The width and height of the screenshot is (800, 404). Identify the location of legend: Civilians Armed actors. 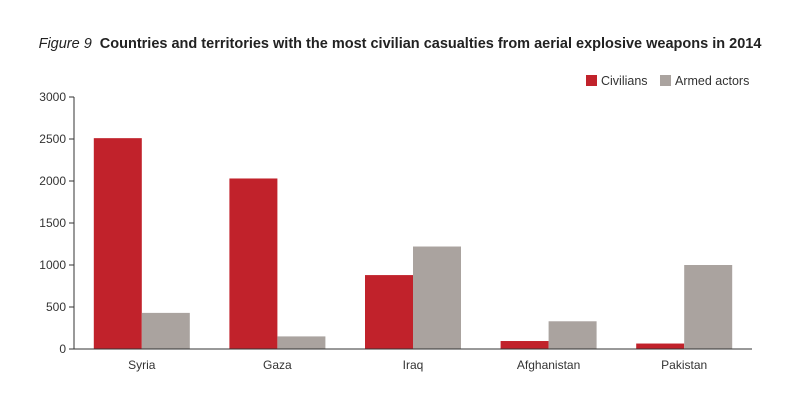
(667, 81).